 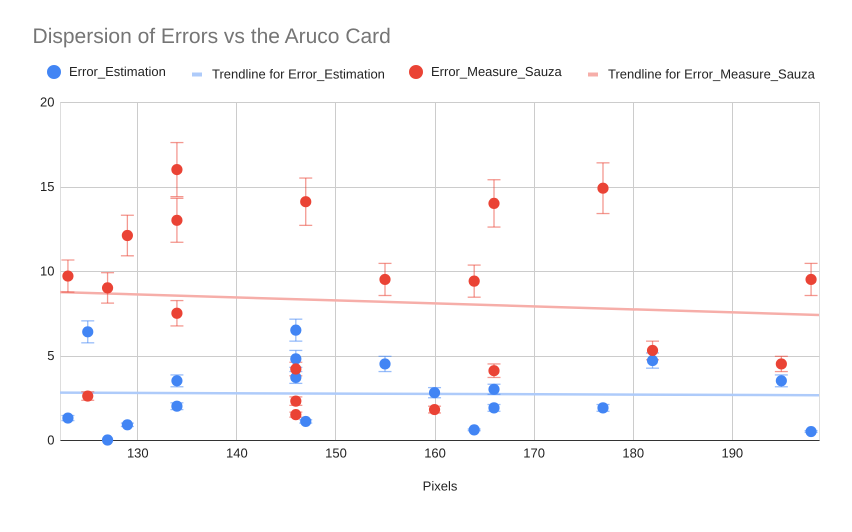 What do you see at coordinates (237, 453) in the screenshot?
I see `x-tick-label: 140` at bounding box center [237, 453].